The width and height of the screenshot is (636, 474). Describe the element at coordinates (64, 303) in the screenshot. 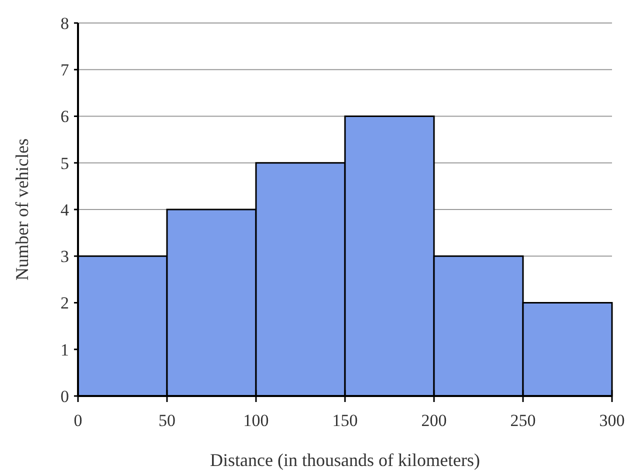

I see `y-tick-label: 2` at that location.